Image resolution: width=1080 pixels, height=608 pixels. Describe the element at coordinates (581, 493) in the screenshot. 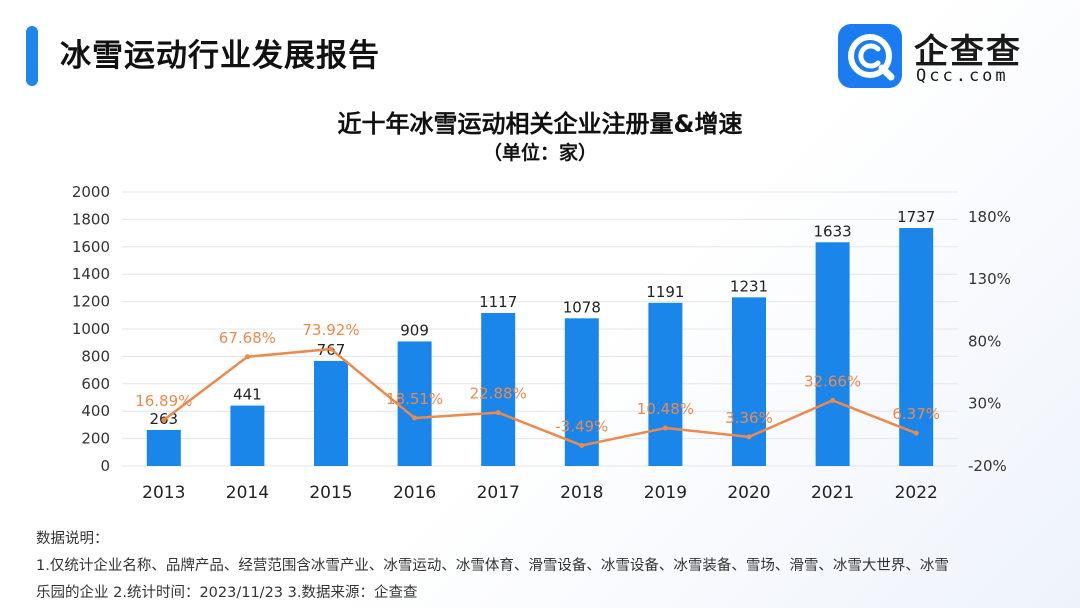

I see `x-tick-label: 2018` at that location.